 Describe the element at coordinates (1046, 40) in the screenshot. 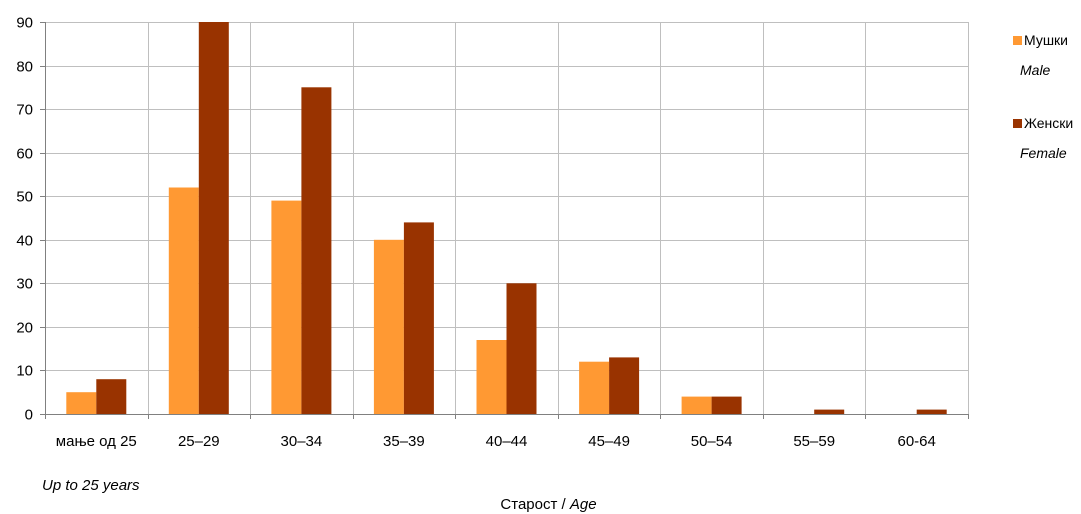

I see `legend-label-male: Мушки` at that location.